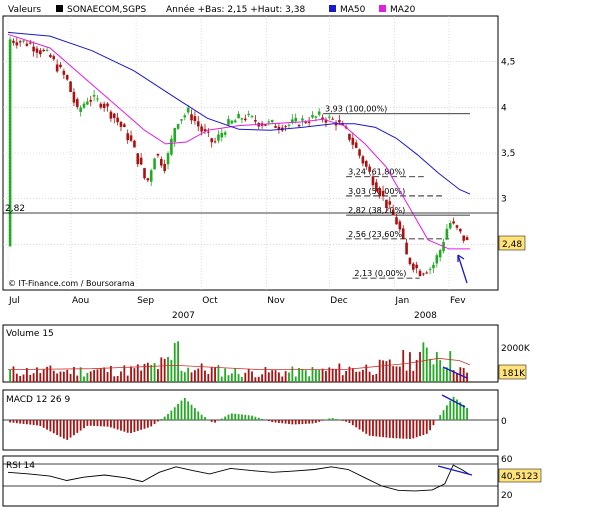 The height and width of the screenshot is (513, 614). Describe the element at coordinates (376, 210) in the screenshot. I see `fibonacci-label: 2,82 (38,20%)` at that location.